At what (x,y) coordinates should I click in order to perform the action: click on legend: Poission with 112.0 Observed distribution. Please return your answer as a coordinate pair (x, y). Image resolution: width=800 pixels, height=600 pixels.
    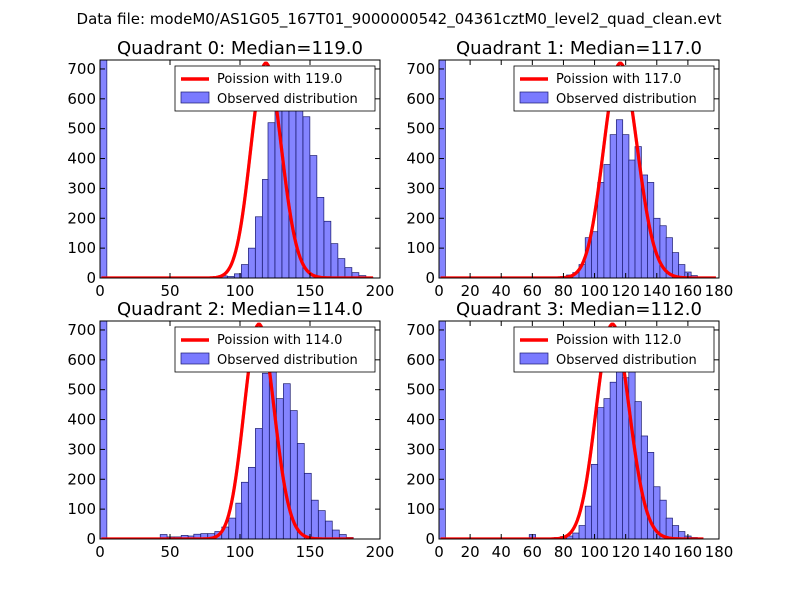
    Looking at the image, I should click on (614, 349).